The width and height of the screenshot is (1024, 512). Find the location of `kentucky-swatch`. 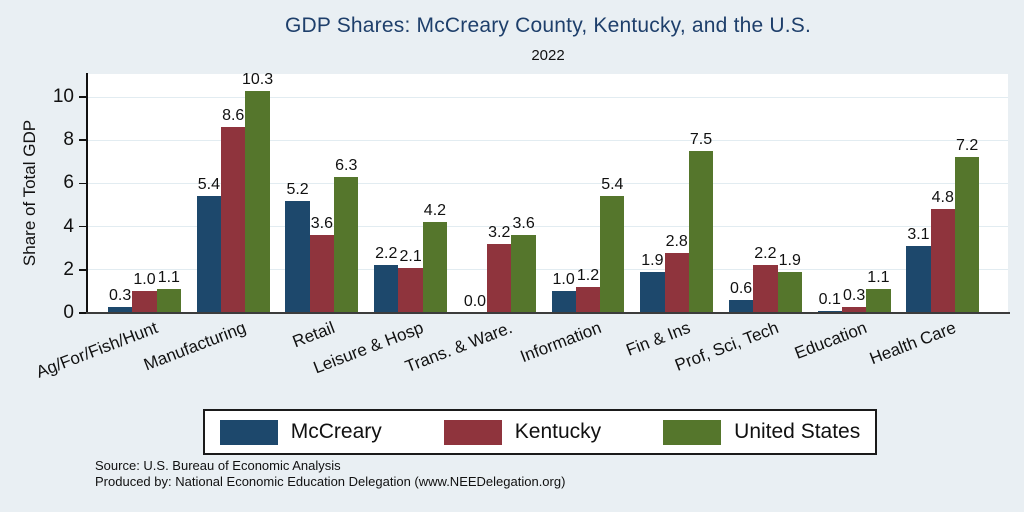

kentucky-swatch is located at coordinates (472, 432).